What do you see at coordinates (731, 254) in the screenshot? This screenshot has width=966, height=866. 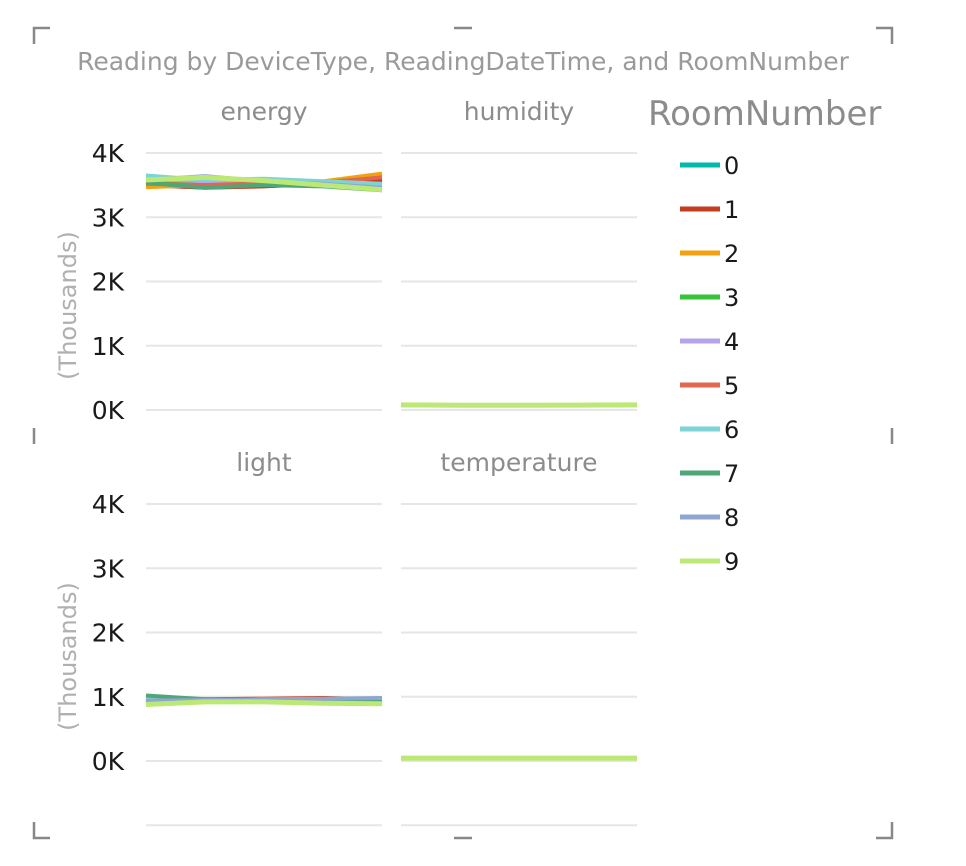 I see `legend-label-room-2: 2` at bounding box center [731, 254].